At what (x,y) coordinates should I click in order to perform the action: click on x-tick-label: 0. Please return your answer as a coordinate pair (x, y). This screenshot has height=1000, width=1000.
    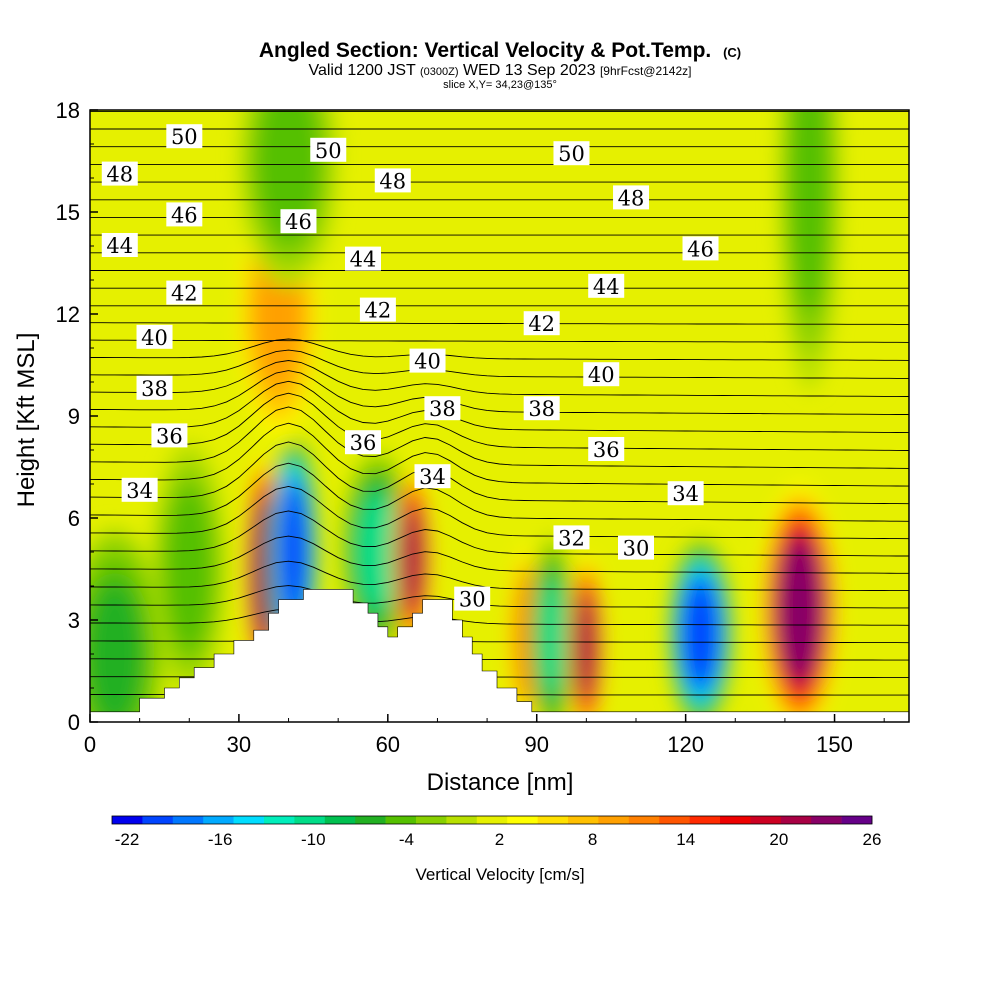
    Looking at the image, I should click on (90, 744).